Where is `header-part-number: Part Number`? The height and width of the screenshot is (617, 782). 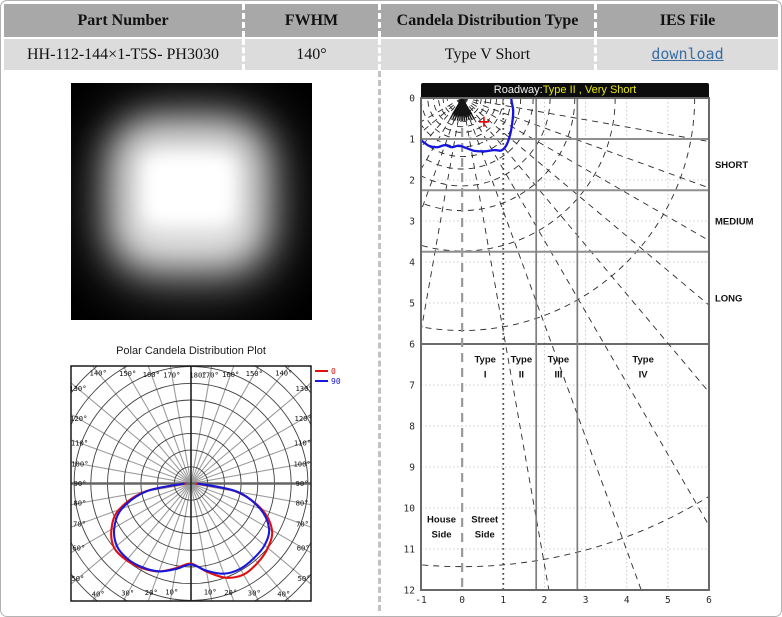 header-part-number: Part Number is located at coordinates (123, 20).